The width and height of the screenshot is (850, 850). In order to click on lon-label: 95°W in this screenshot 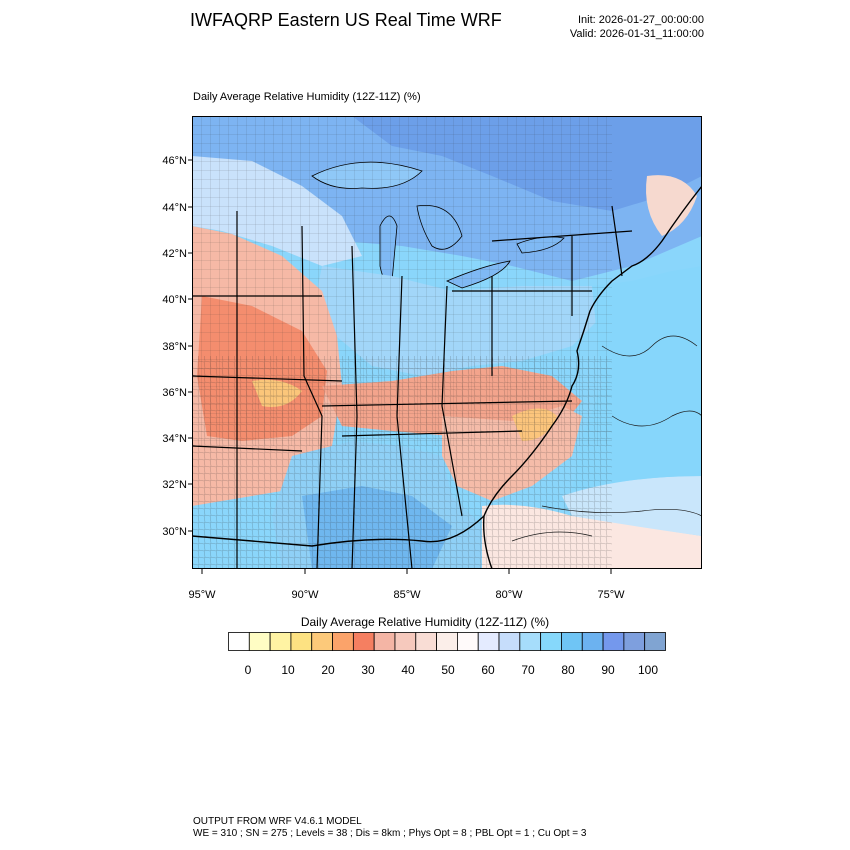, I will do `click(202, 595)`.